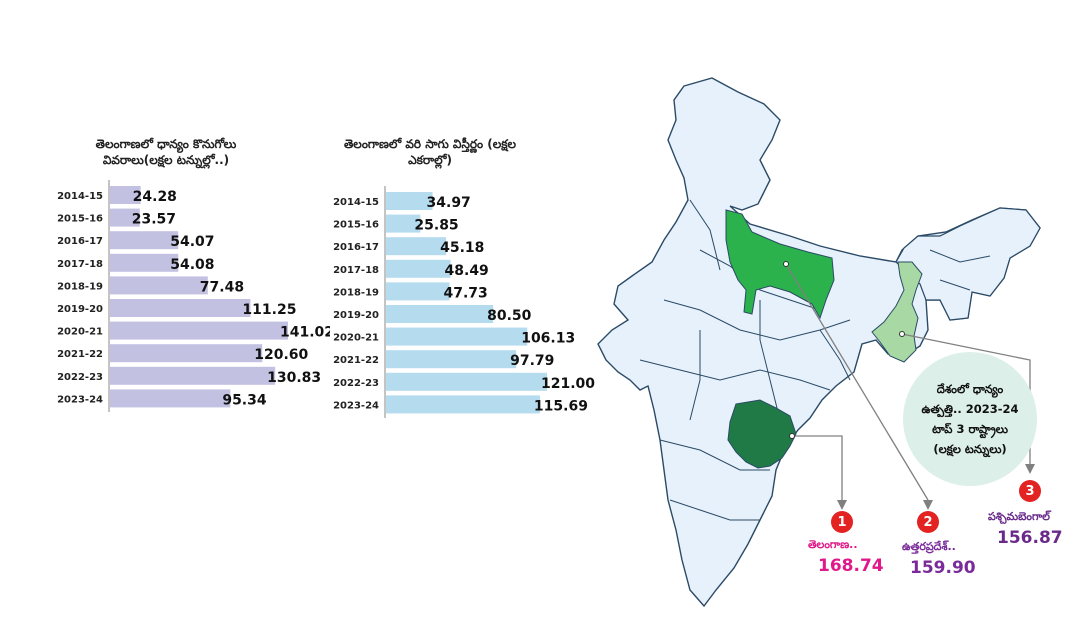 The width and height of the screenshot is (1091, 641). What do you see at coordinates (1019, 516) in the screenshot?
I see `state-name-3: పశ్చిమబెంగాల్` at bounding box center [1019, 516].